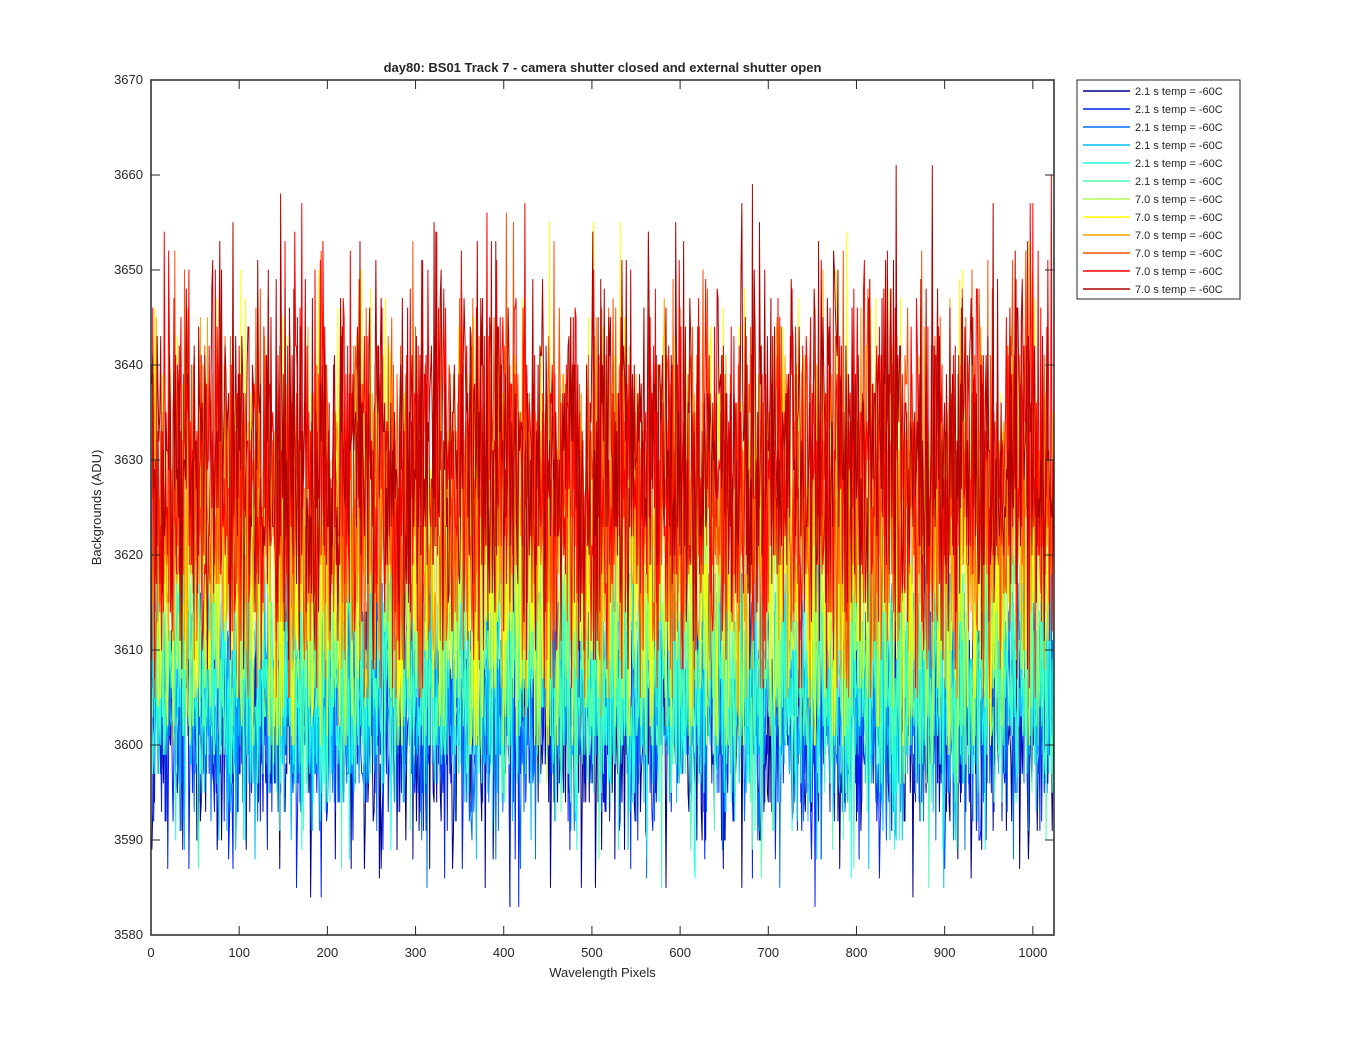  What do you see at coordinates (328, 952) in the screenshot?
I see `x-tick-label: 200` at bounding box center [328, 952].